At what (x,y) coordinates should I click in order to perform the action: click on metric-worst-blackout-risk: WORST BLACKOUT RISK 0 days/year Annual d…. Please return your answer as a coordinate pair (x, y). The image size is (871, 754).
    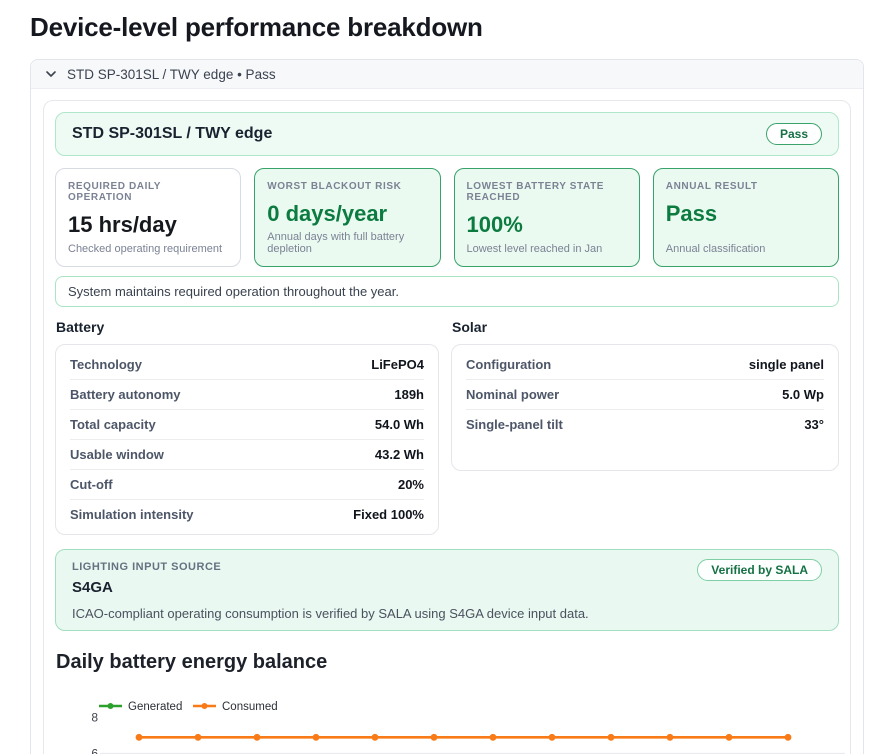
    Looking at the image, I should click on (347, 217).